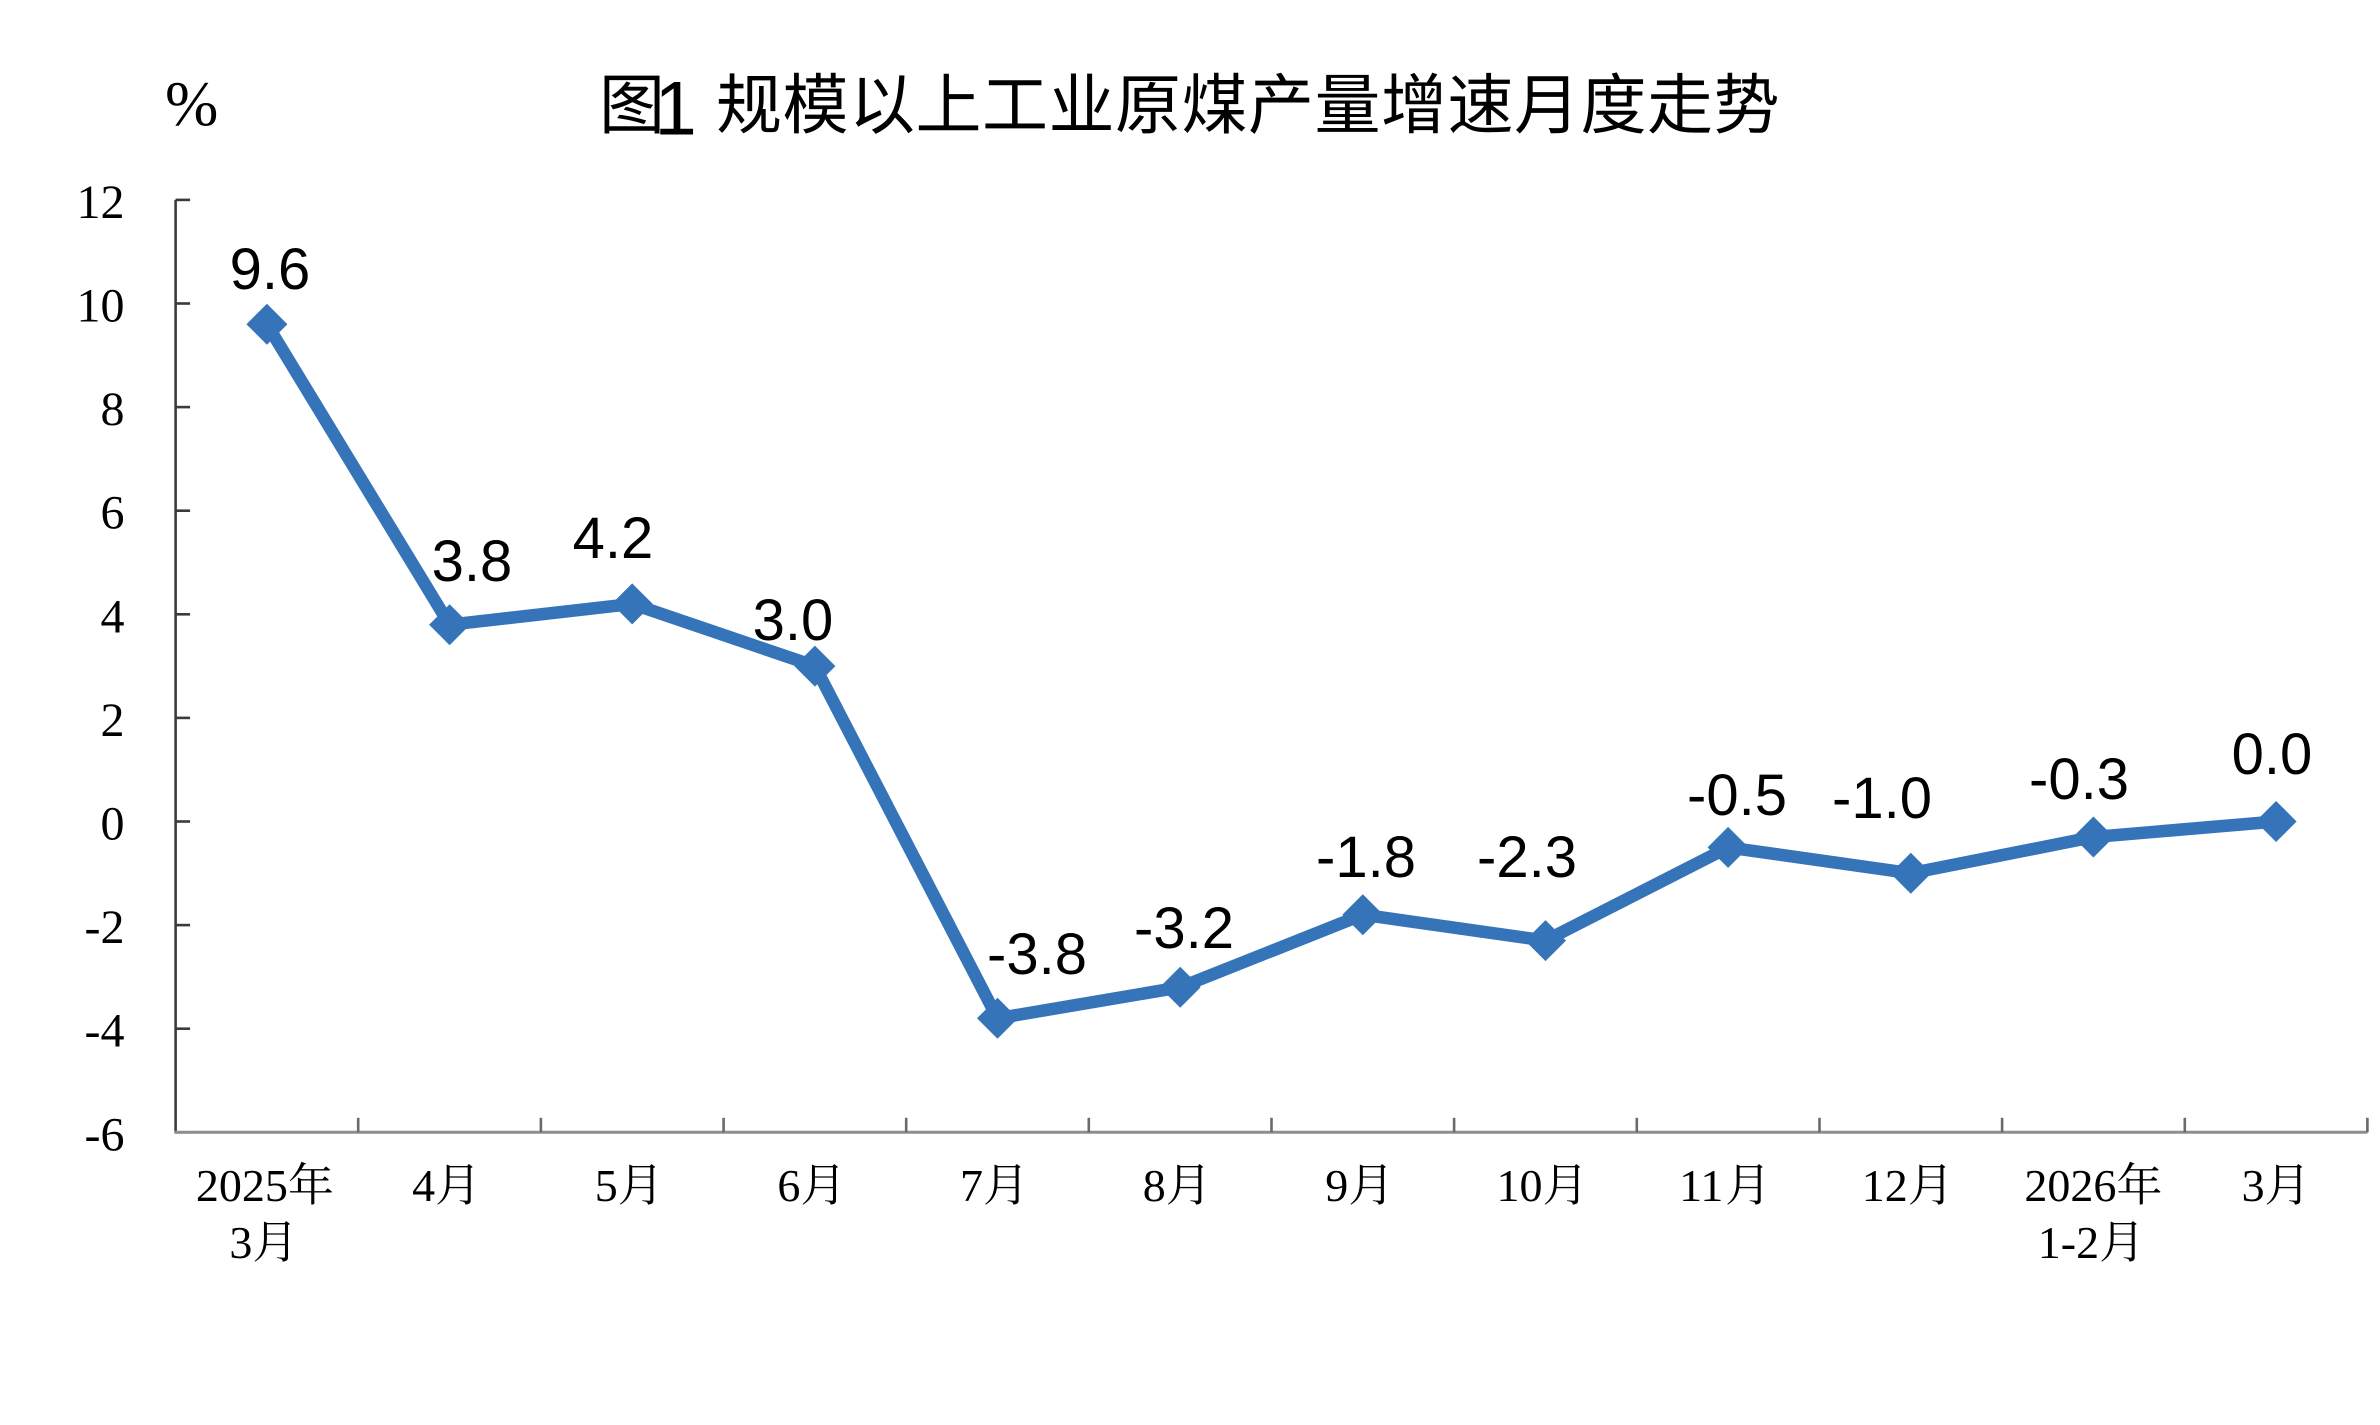 The width and height of the screenshot is (2380, 1425). What do you see at coordinates (270, 269) in the screenshot?
I see `svg-text: 9.6` at bounding box center [270, 269].